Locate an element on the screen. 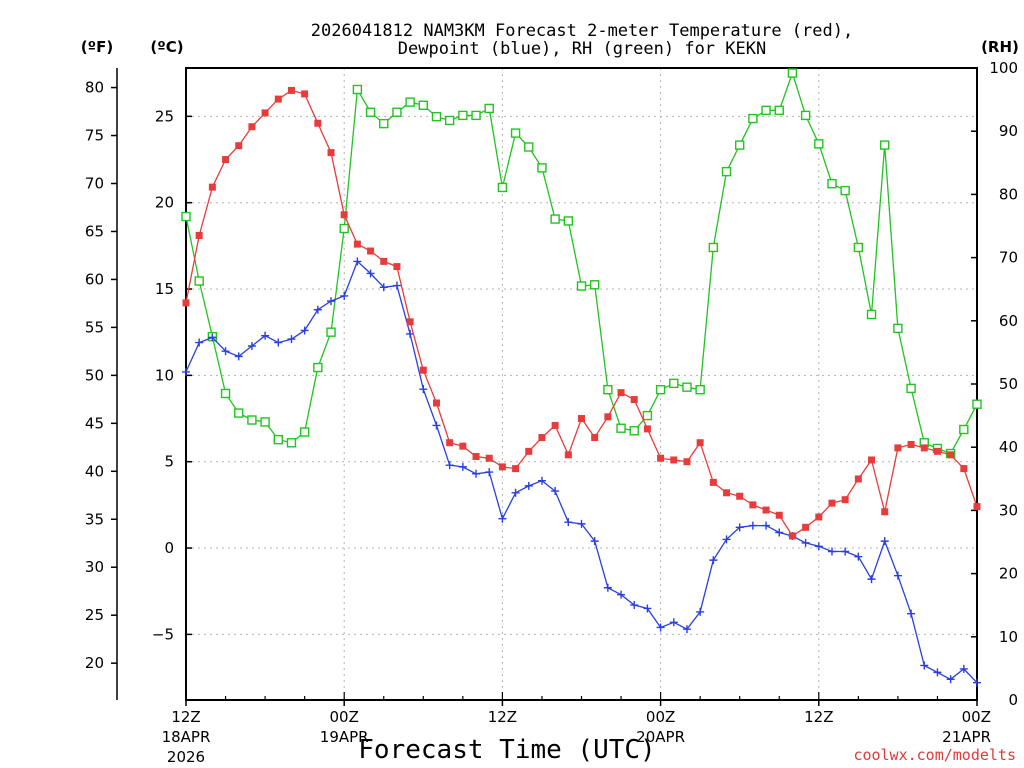  rh-tick-label: 20 is located at coordinates (1008, 574).